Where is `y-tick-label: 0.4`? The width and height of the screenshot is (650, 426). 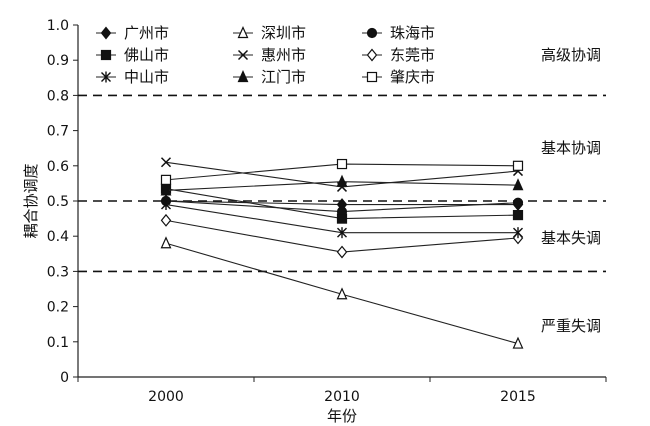
y-tick-label: 0.4 is located at coordinates (58, 237).